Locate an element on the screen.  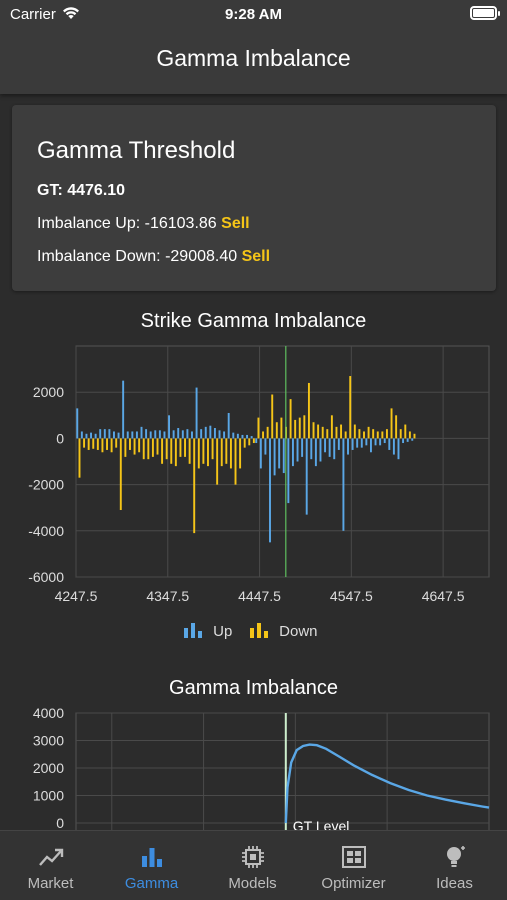
tab-optimizer: Optimizer is located at coordinates (353, 865).